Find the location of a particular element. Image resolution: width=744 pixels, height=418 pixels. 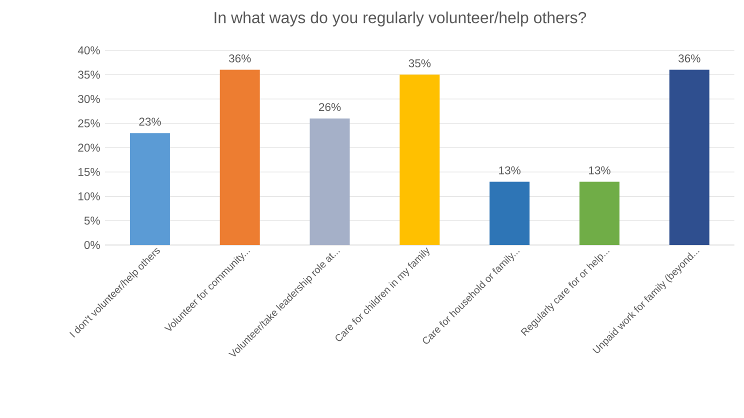

chart-title: In what ways do you regularly volunteer/help others? is located at coordinates (400, 19).